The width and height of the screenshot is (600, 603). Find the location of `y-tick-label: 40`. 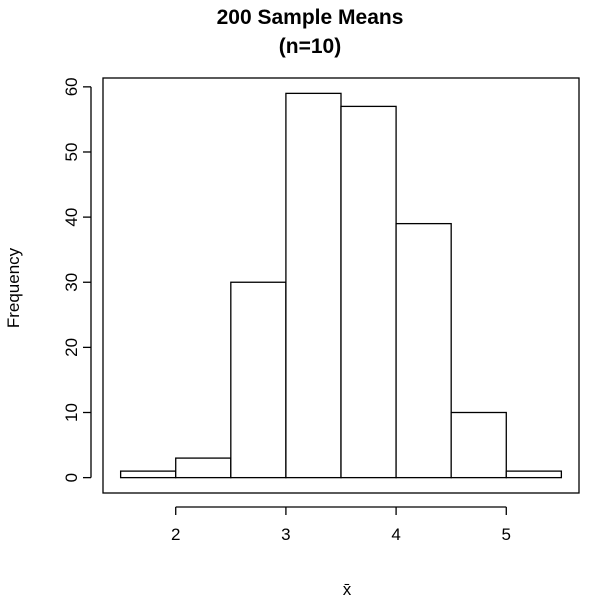

y-tick-label: 40 is located at coordinates (71, 217).